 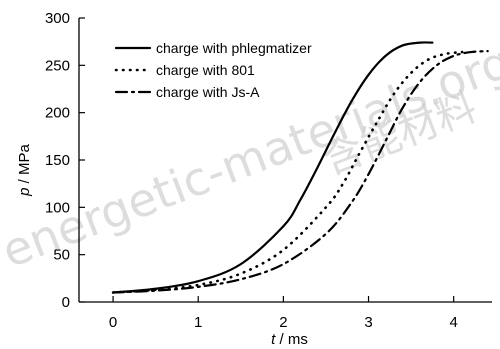 What do you see at coordinates (205, 70) in the screenshot?
I see `legend-label-2: charge with 801` at bounding box center [205, 70].